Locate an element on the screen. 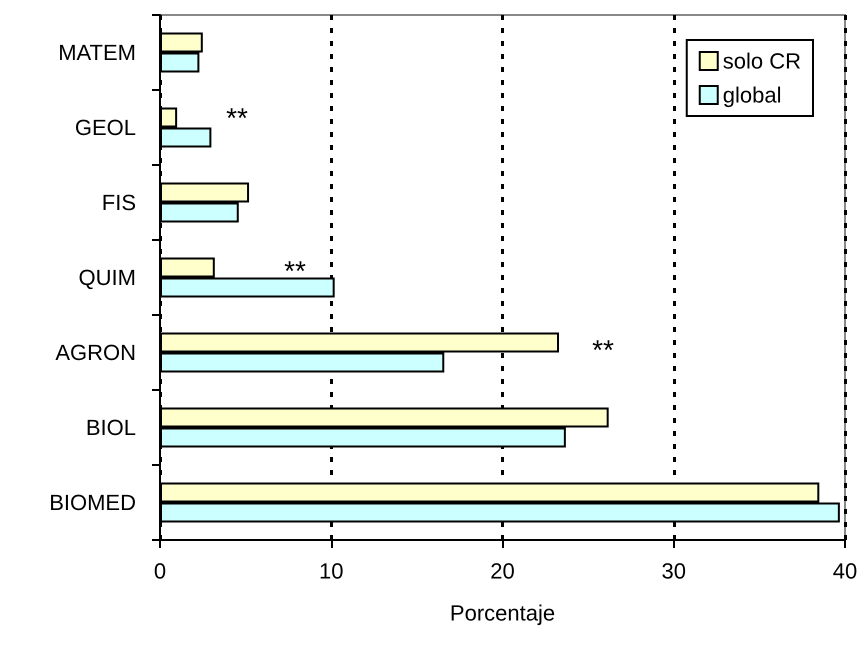 The width and height of the screenshot is (863, 656). legend-label: solo CR is located at coordinates (762, 61).